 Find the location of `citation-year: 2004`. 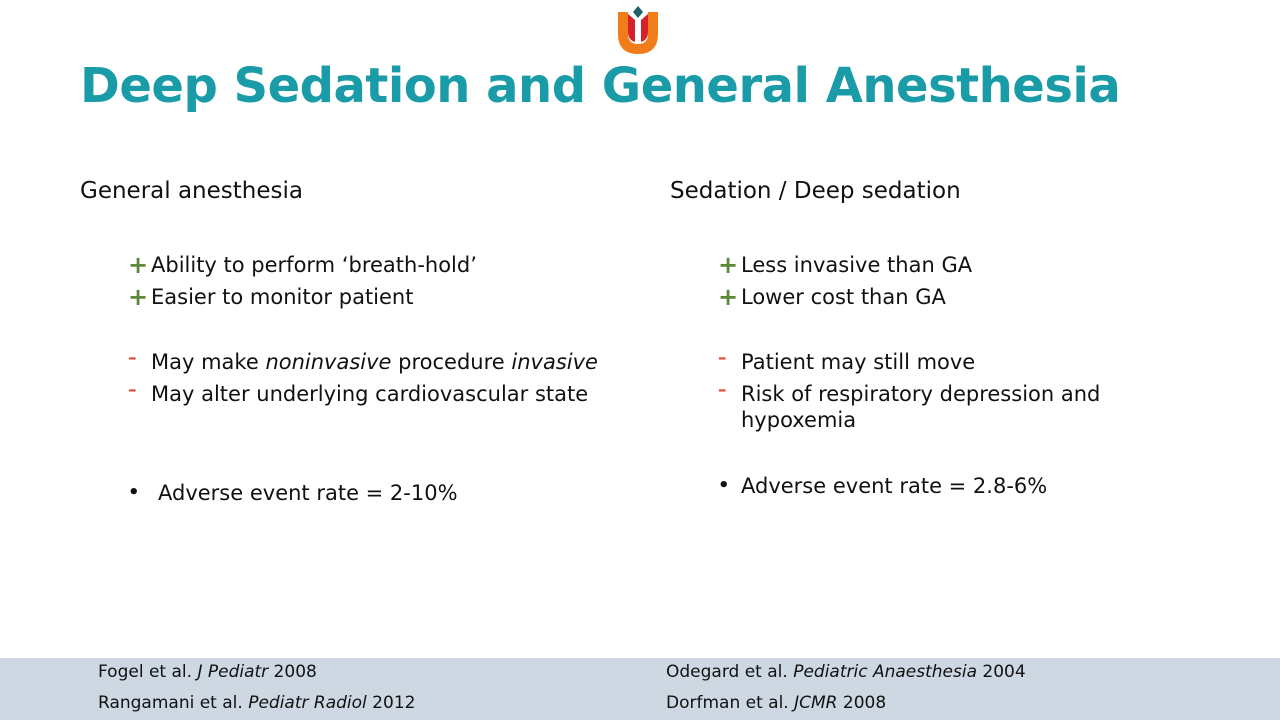

citation-year: 2004 is located at coordinates (1001, 672).